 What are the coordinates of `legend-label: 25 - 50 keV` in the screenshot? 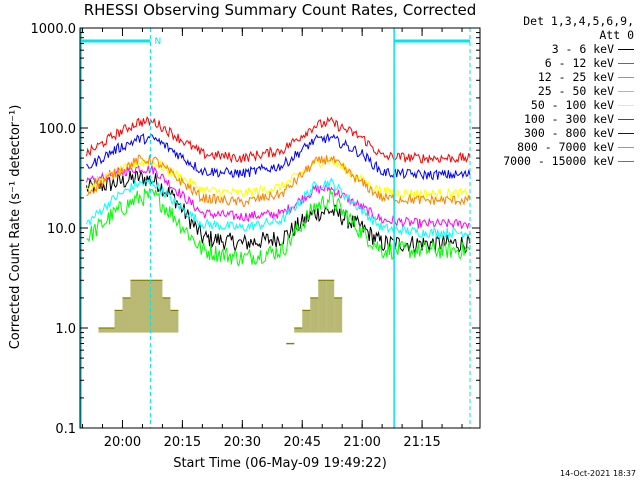 It's located at (575, 91).